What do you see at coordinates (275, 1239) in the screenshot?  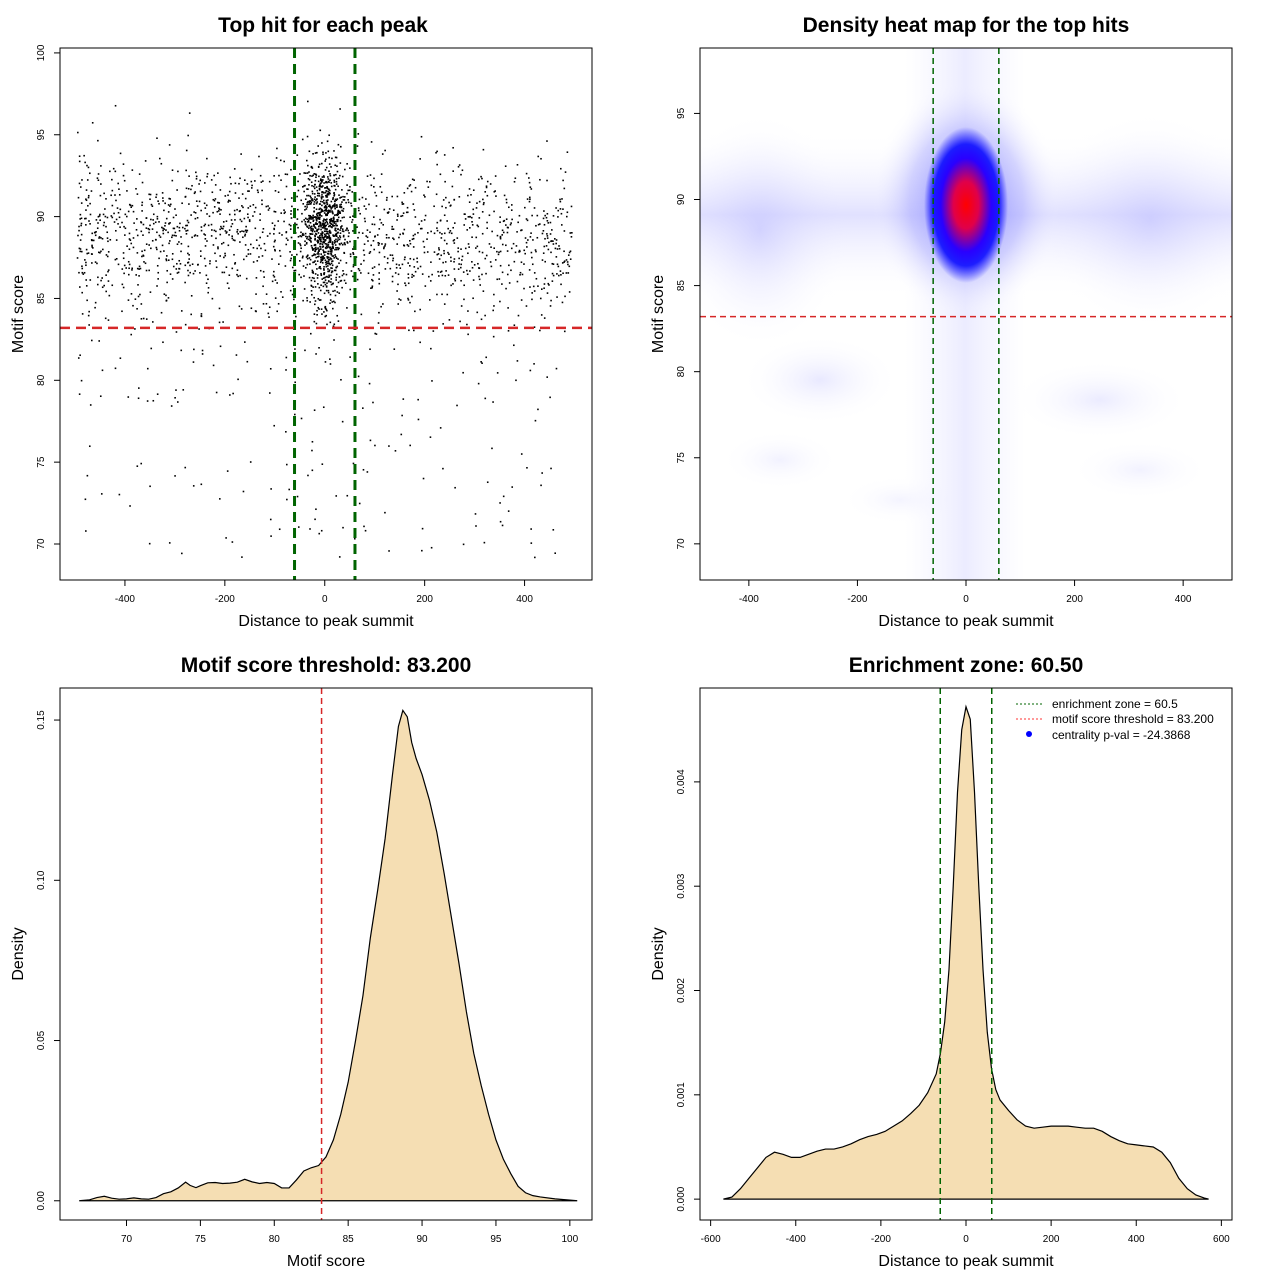 I see `score-density-x-tick-label: 80` at bounding box center [275, 1239].